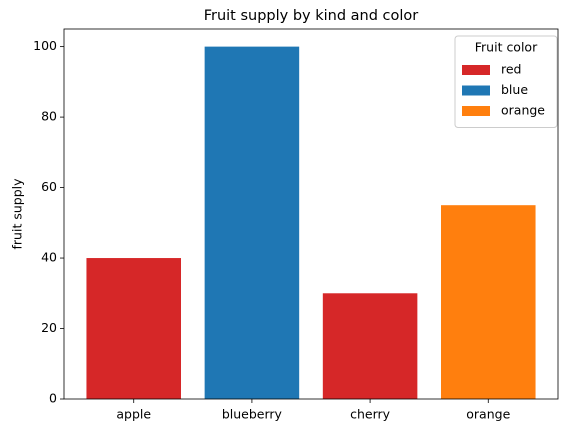 The width and height of the screenshot is (571, 437). I want to click on legend-box, so click(506, 81).